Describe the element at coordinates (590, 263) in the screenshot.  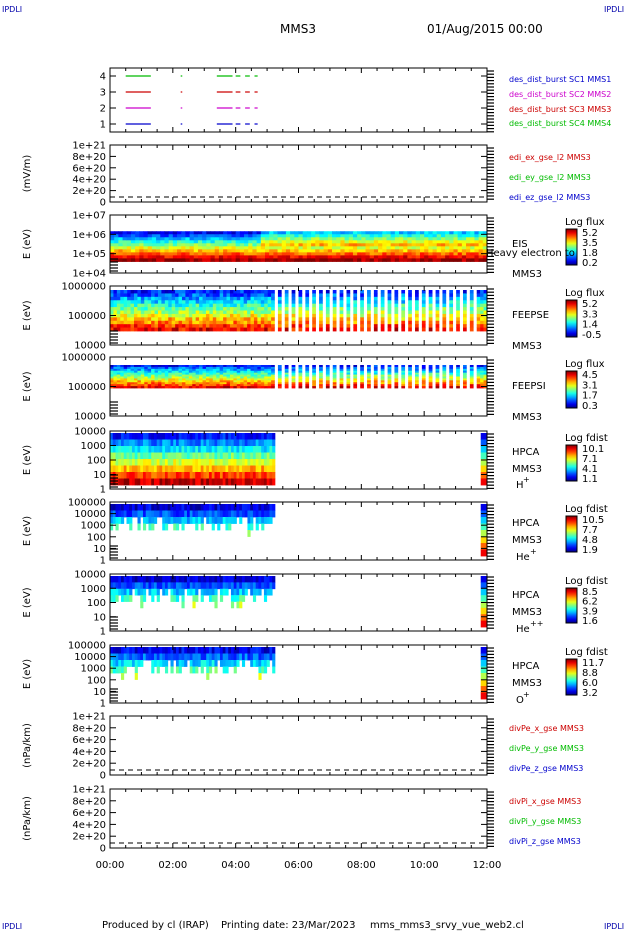
I see `colorbar-tick-label: 0.2` at that location.